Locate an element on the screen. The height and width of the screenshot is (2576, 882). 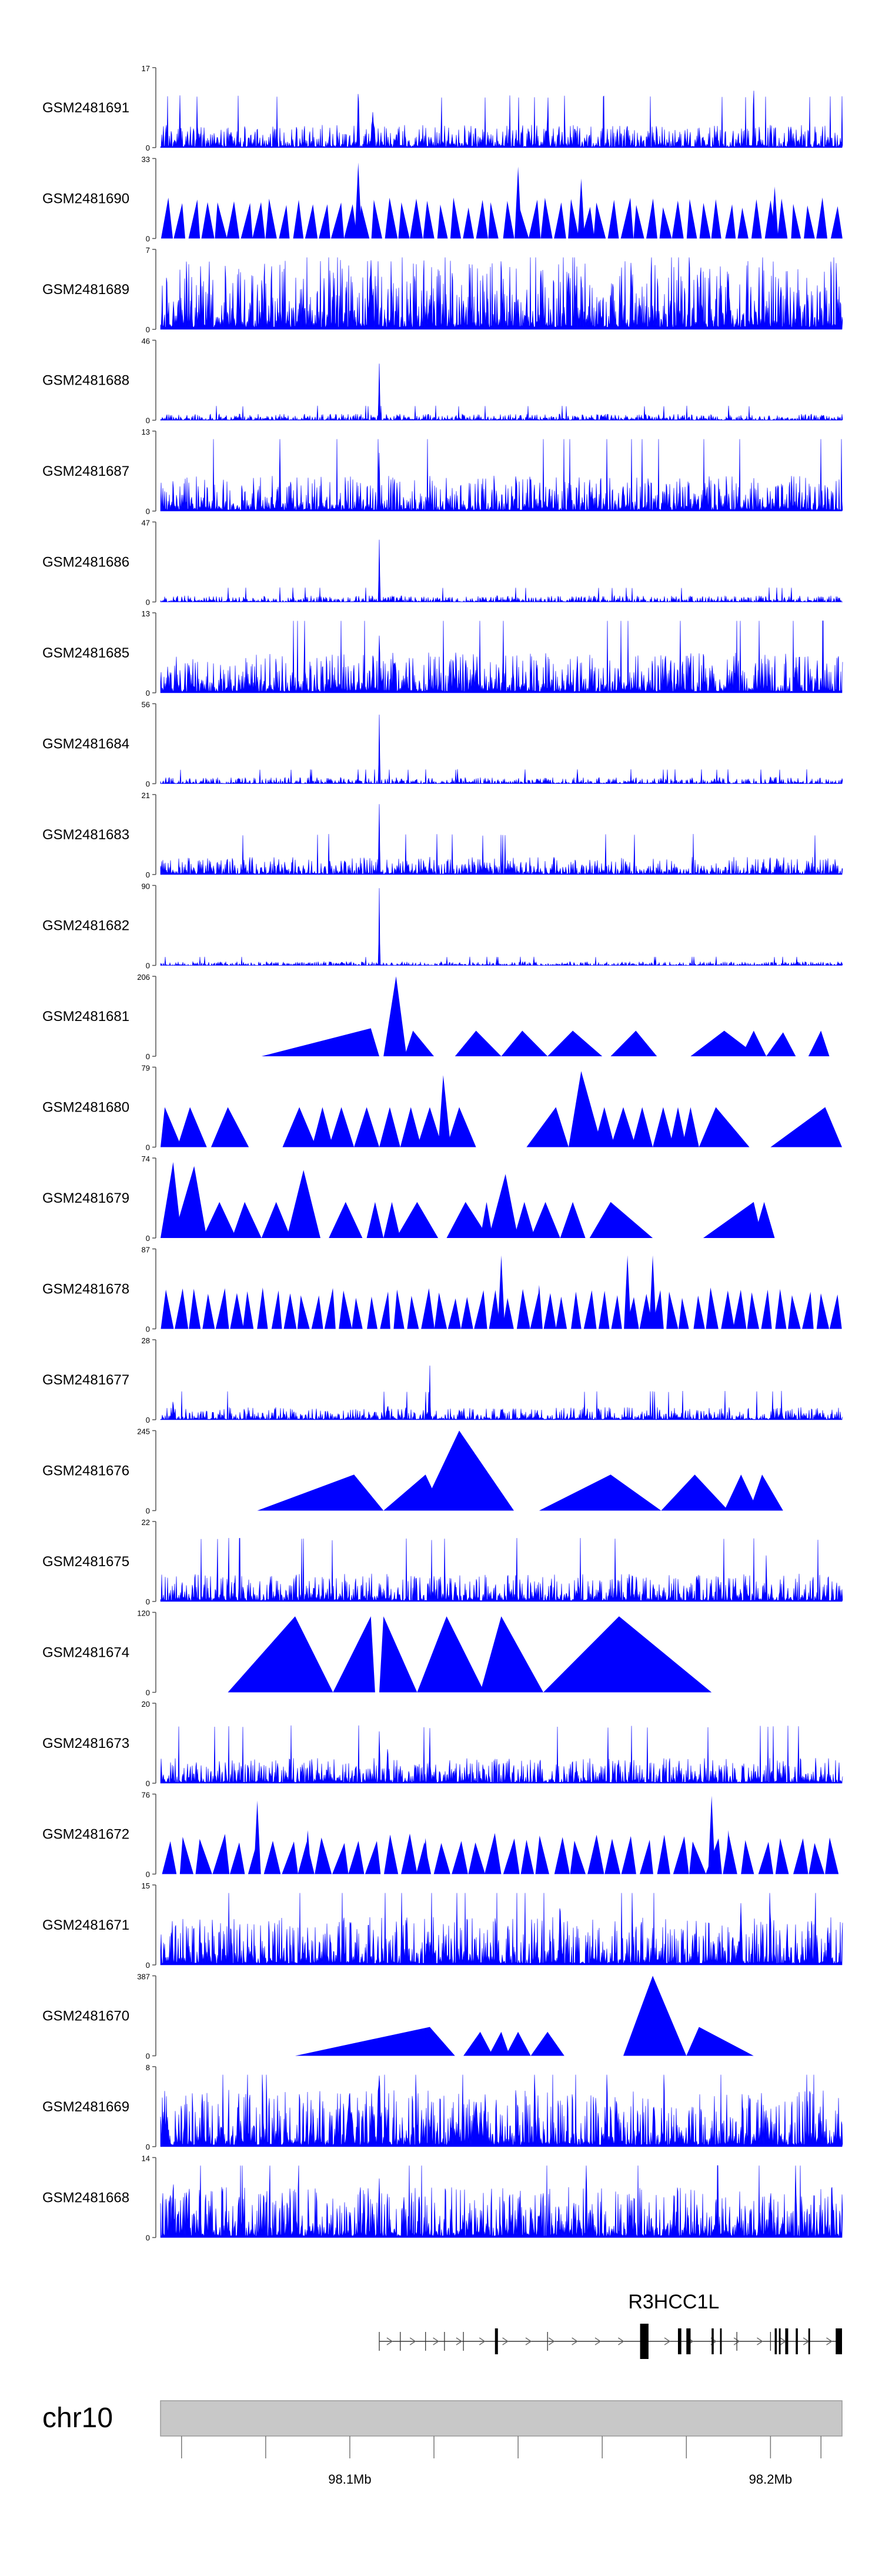
track-GSM2481687: GSM2481687 13 0 is located at coordinates (442, 472).